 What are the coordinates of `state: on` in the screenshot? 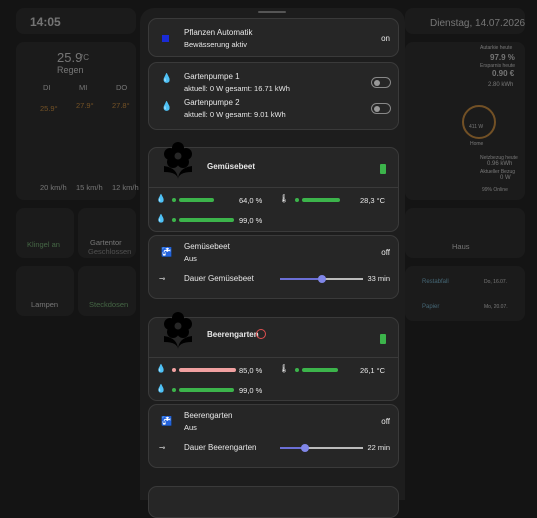 It's located at (385, 38).